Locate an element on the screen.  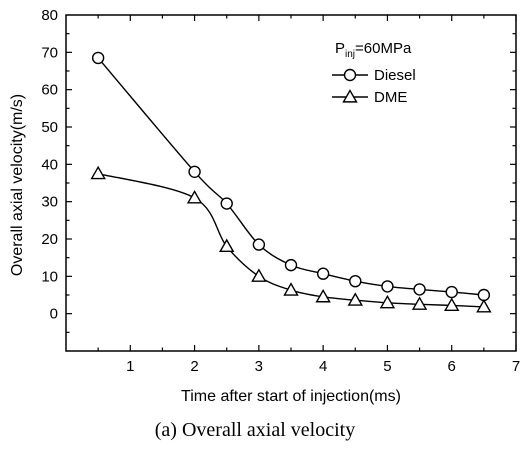
x-tick-label: 3 is located at coordinates (259, 366).